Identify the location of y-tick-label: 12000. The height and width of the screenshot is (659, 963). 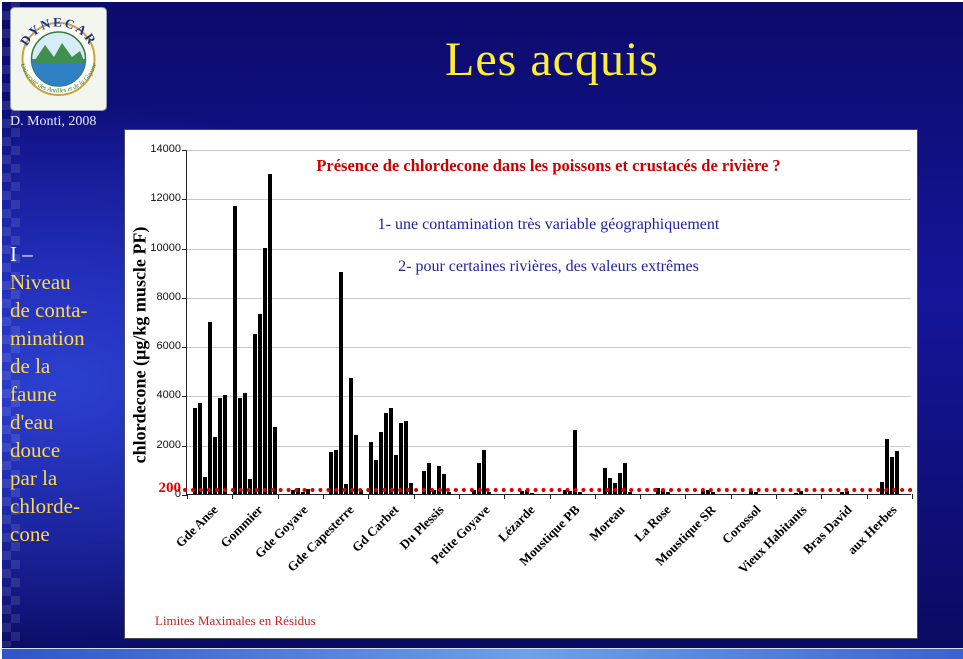
(165, 198).